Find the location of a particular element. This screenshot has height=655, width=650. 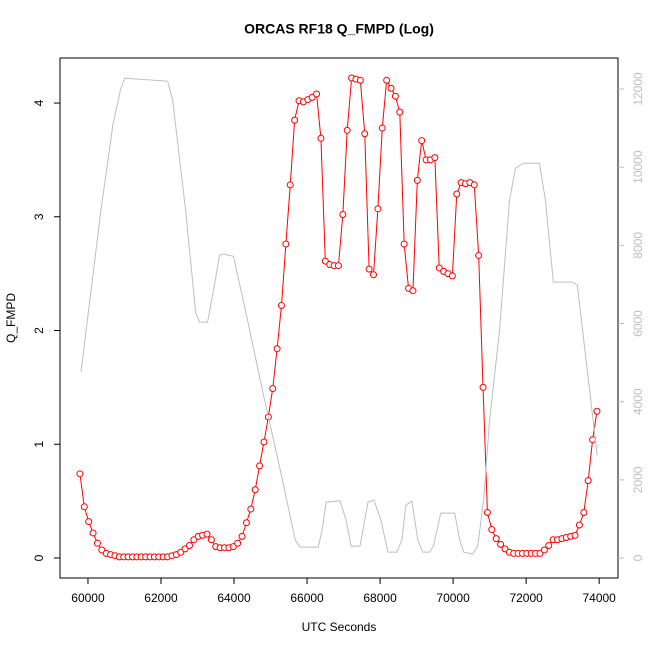

y2-tick-label: 12000 is located at coordinates (638, 89).